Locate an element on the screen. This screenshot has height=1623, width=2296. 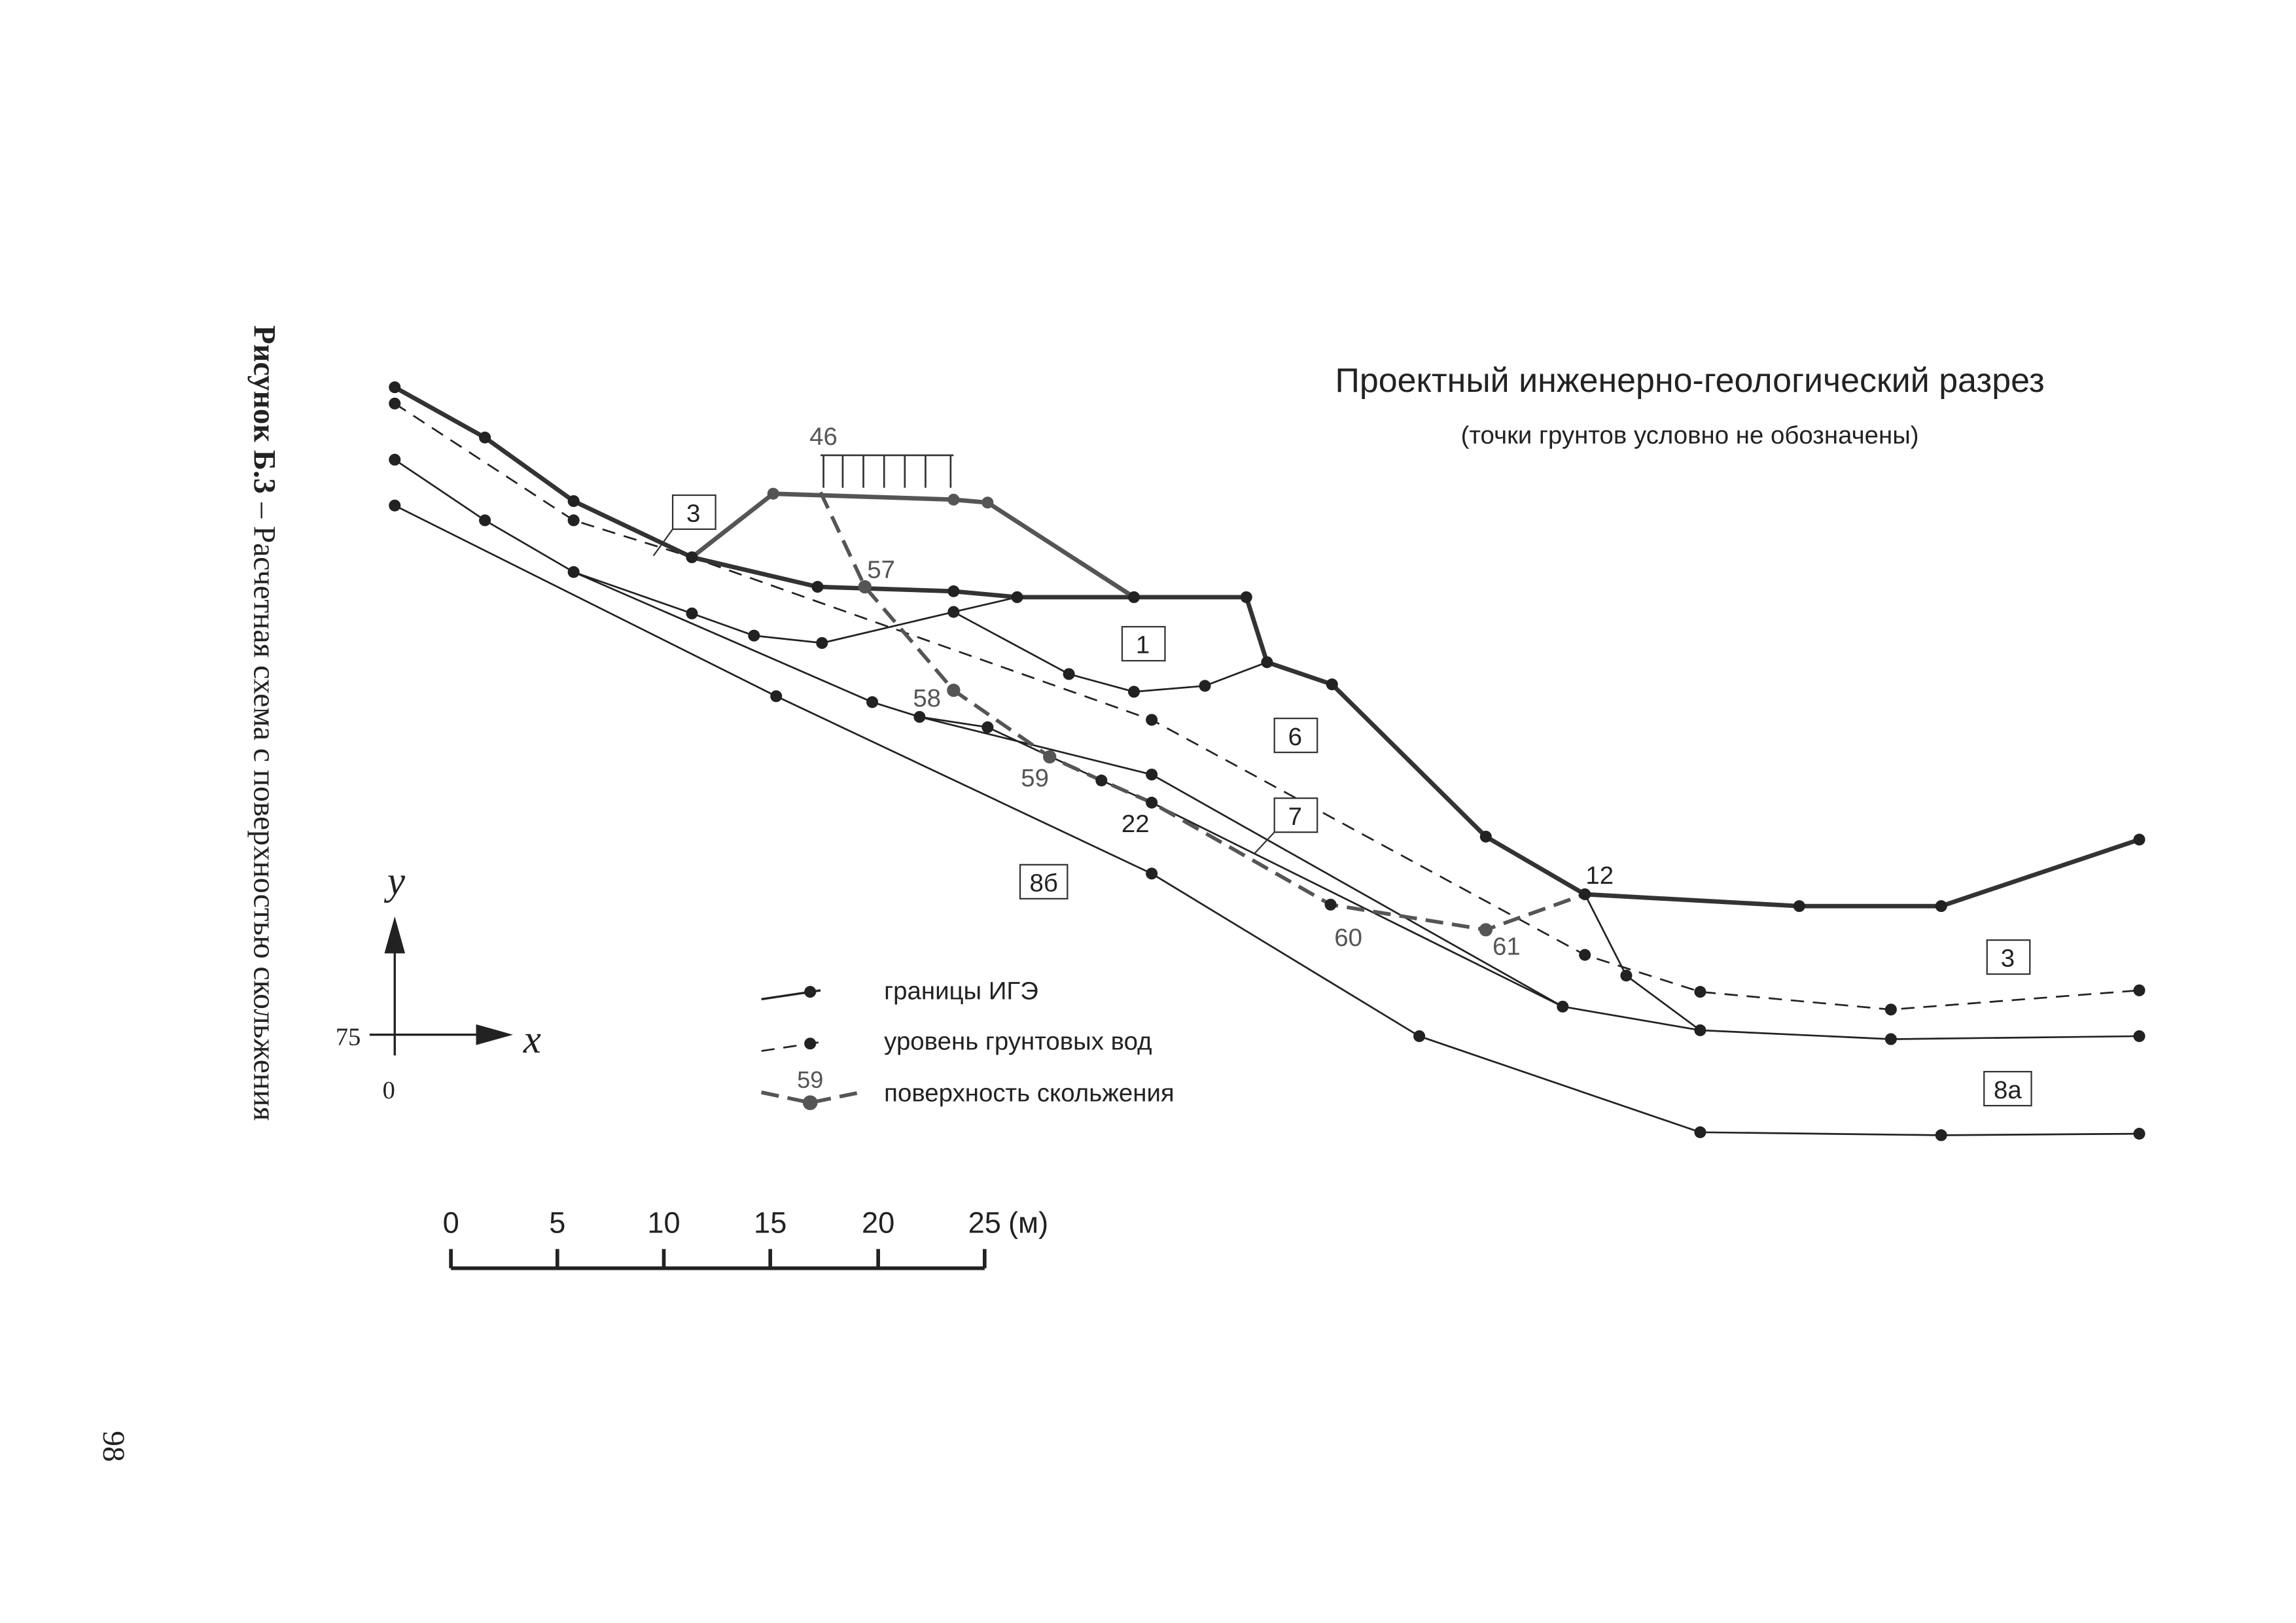
layer-label: 1 is located at coordinates (1143, 645).